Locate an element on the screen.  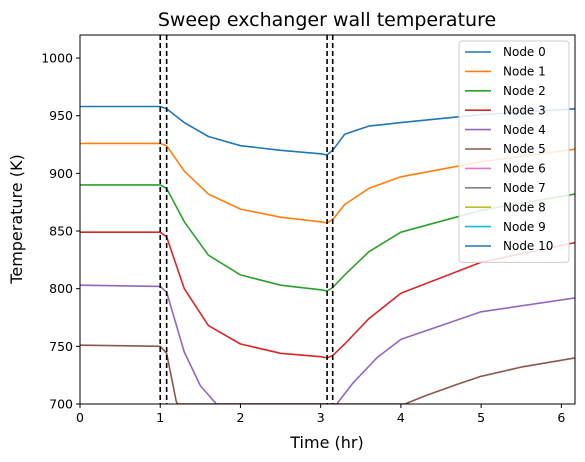
y-tick-label-4: 900 is located at coordinates (61, 173).